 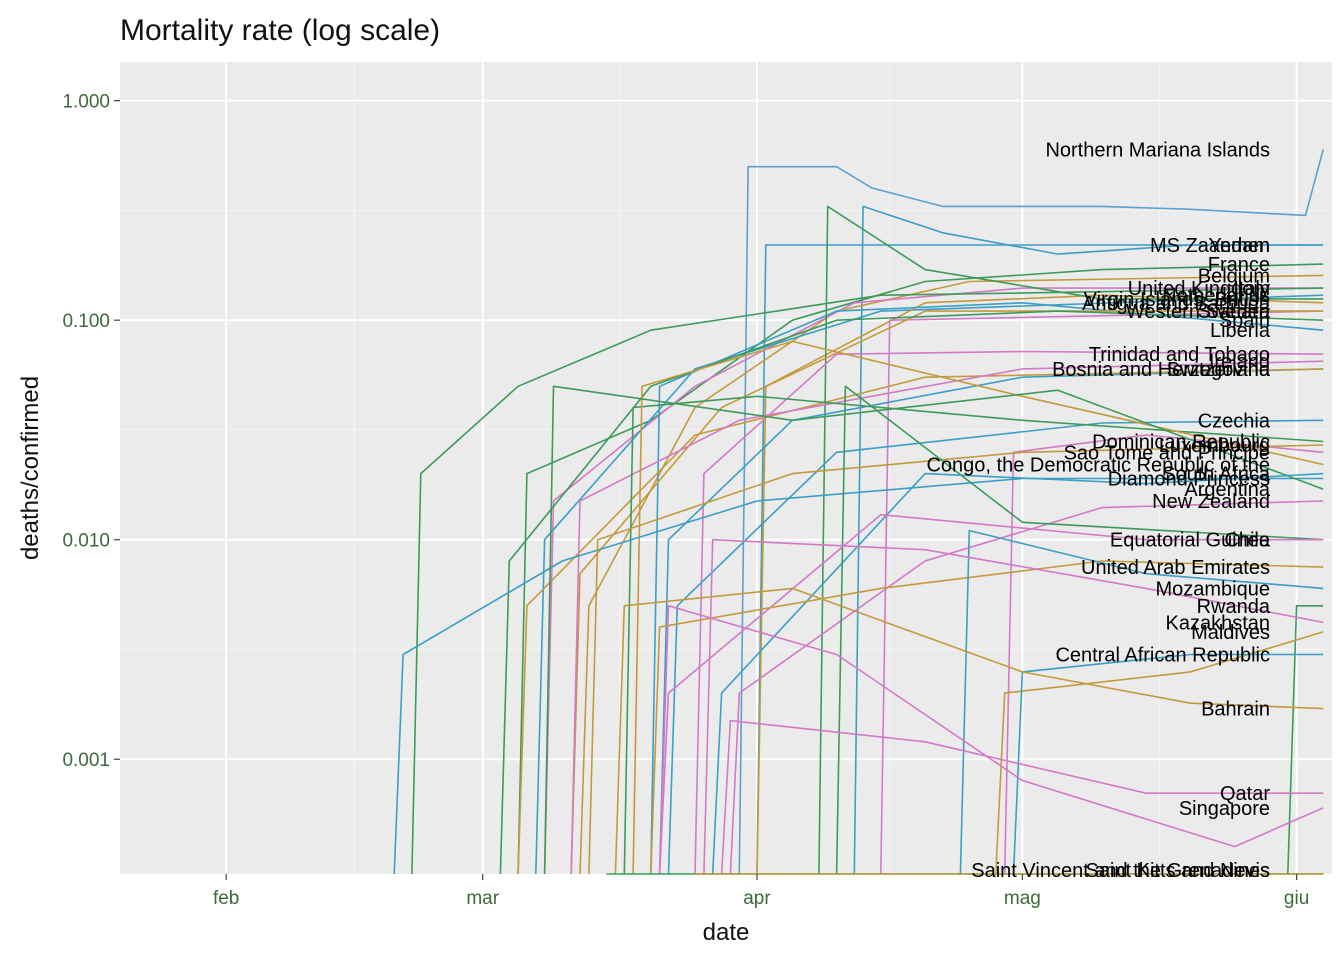 I want to click on x-tick-label: mag, so click(x=1022, y=898).